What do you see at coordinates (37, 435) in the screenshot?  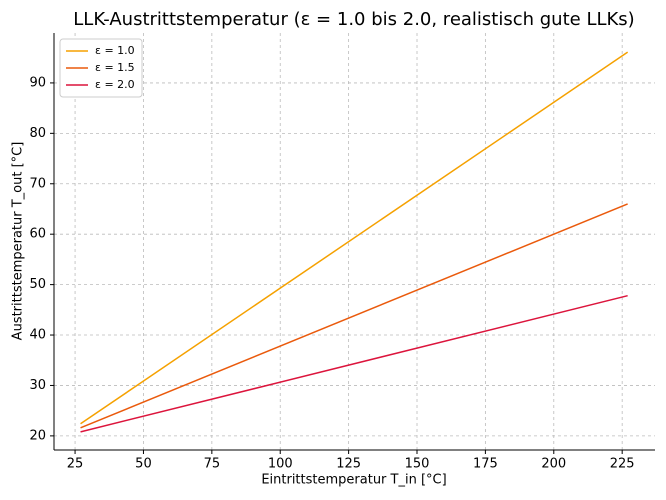 I see `y-tick-label: 20` at bounding box center [37, 435].